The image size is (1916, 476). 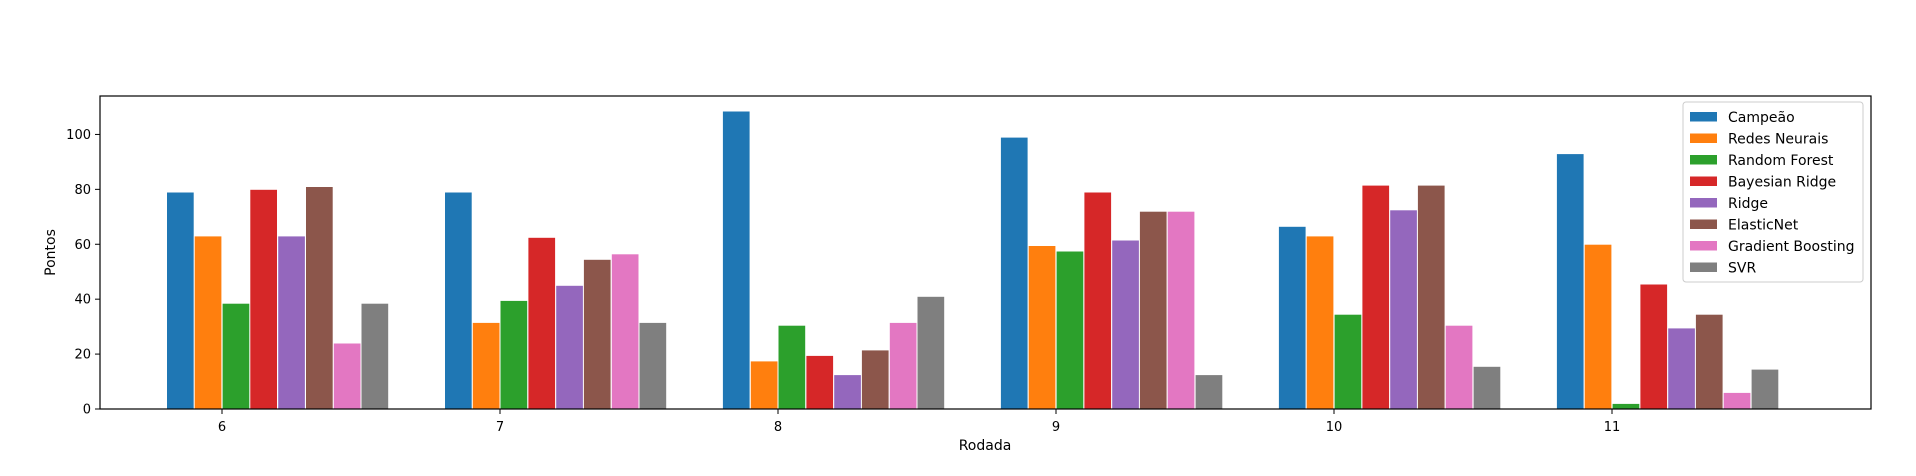 I want to click on legend-label: Campeão, so click(x=1761, y=118).